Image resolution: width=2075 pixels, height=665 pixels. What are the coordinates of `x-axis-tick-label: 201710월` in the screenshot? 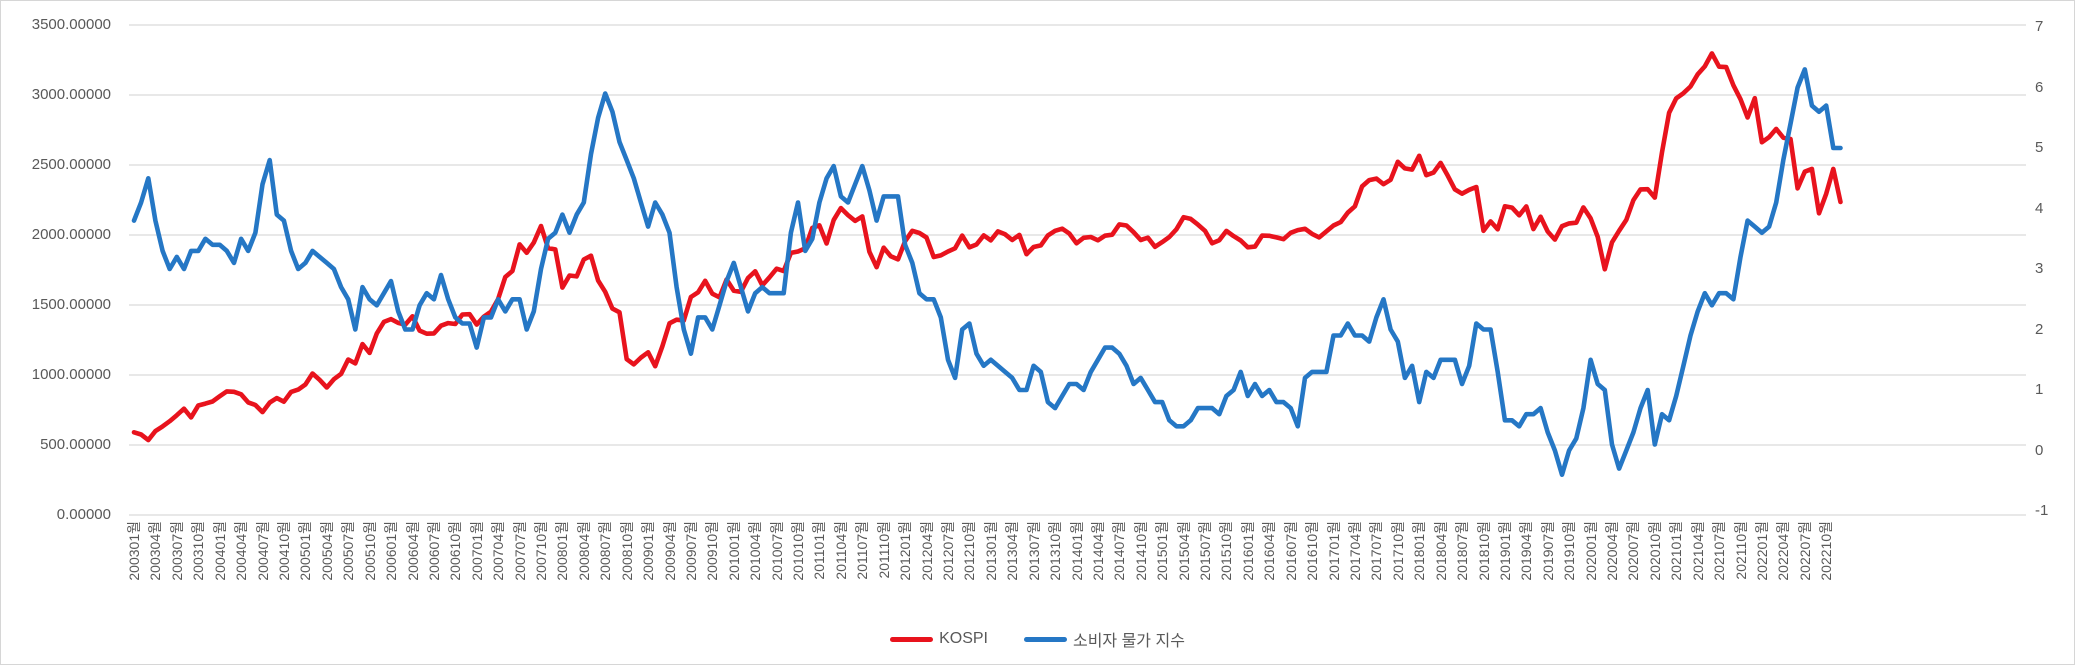 It's located at (1397, 551).